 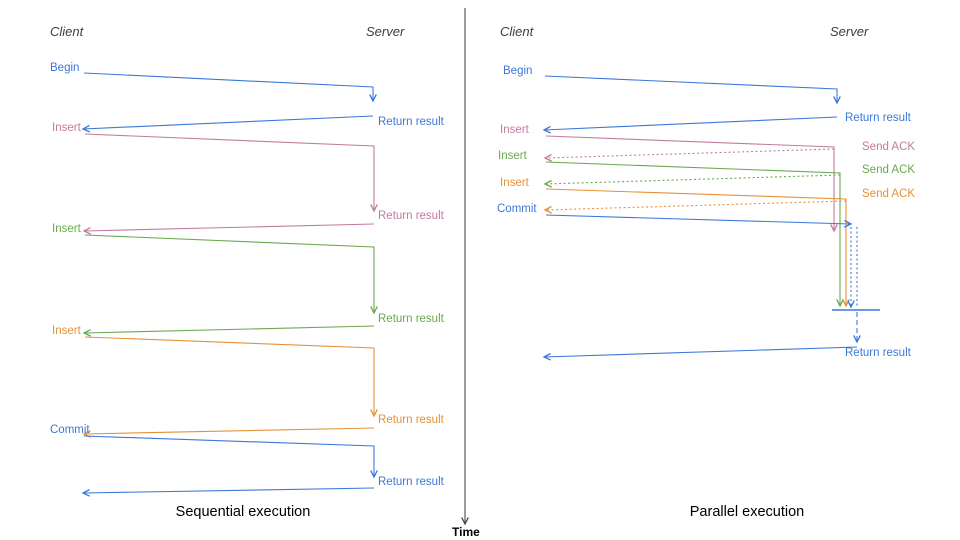 What do you see at coordinates (693, 179) in the screenshot?
I see `par-insert2-ack` at bounding box center [693, 179].